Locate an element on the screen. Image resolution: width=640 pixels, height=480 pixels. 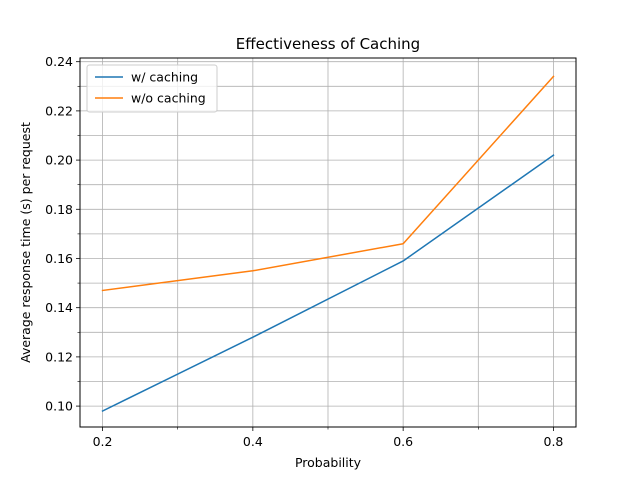
x-tick-label: 0.4 is located at coordinates (253, 441).